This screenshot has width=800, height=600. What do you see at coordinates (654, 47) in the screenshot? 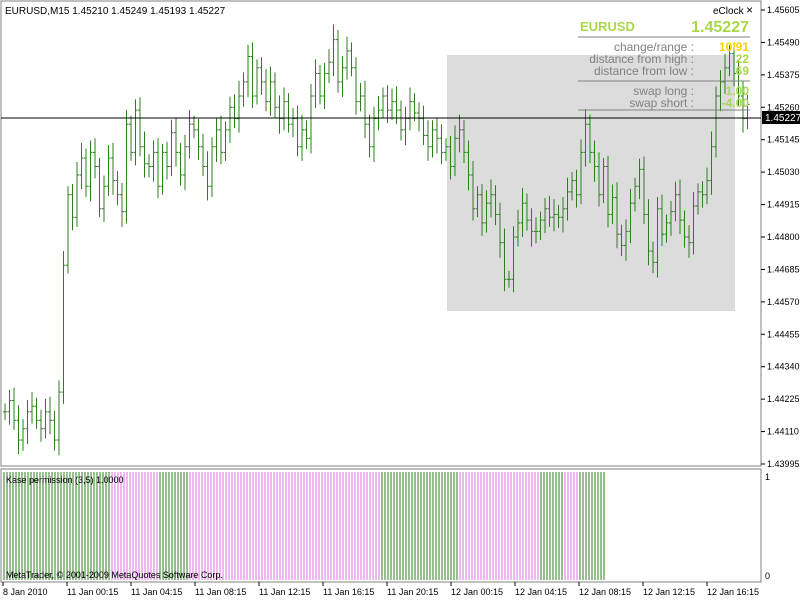
I see `panel-label-change: change/range :` at bounding box center [654, 47].